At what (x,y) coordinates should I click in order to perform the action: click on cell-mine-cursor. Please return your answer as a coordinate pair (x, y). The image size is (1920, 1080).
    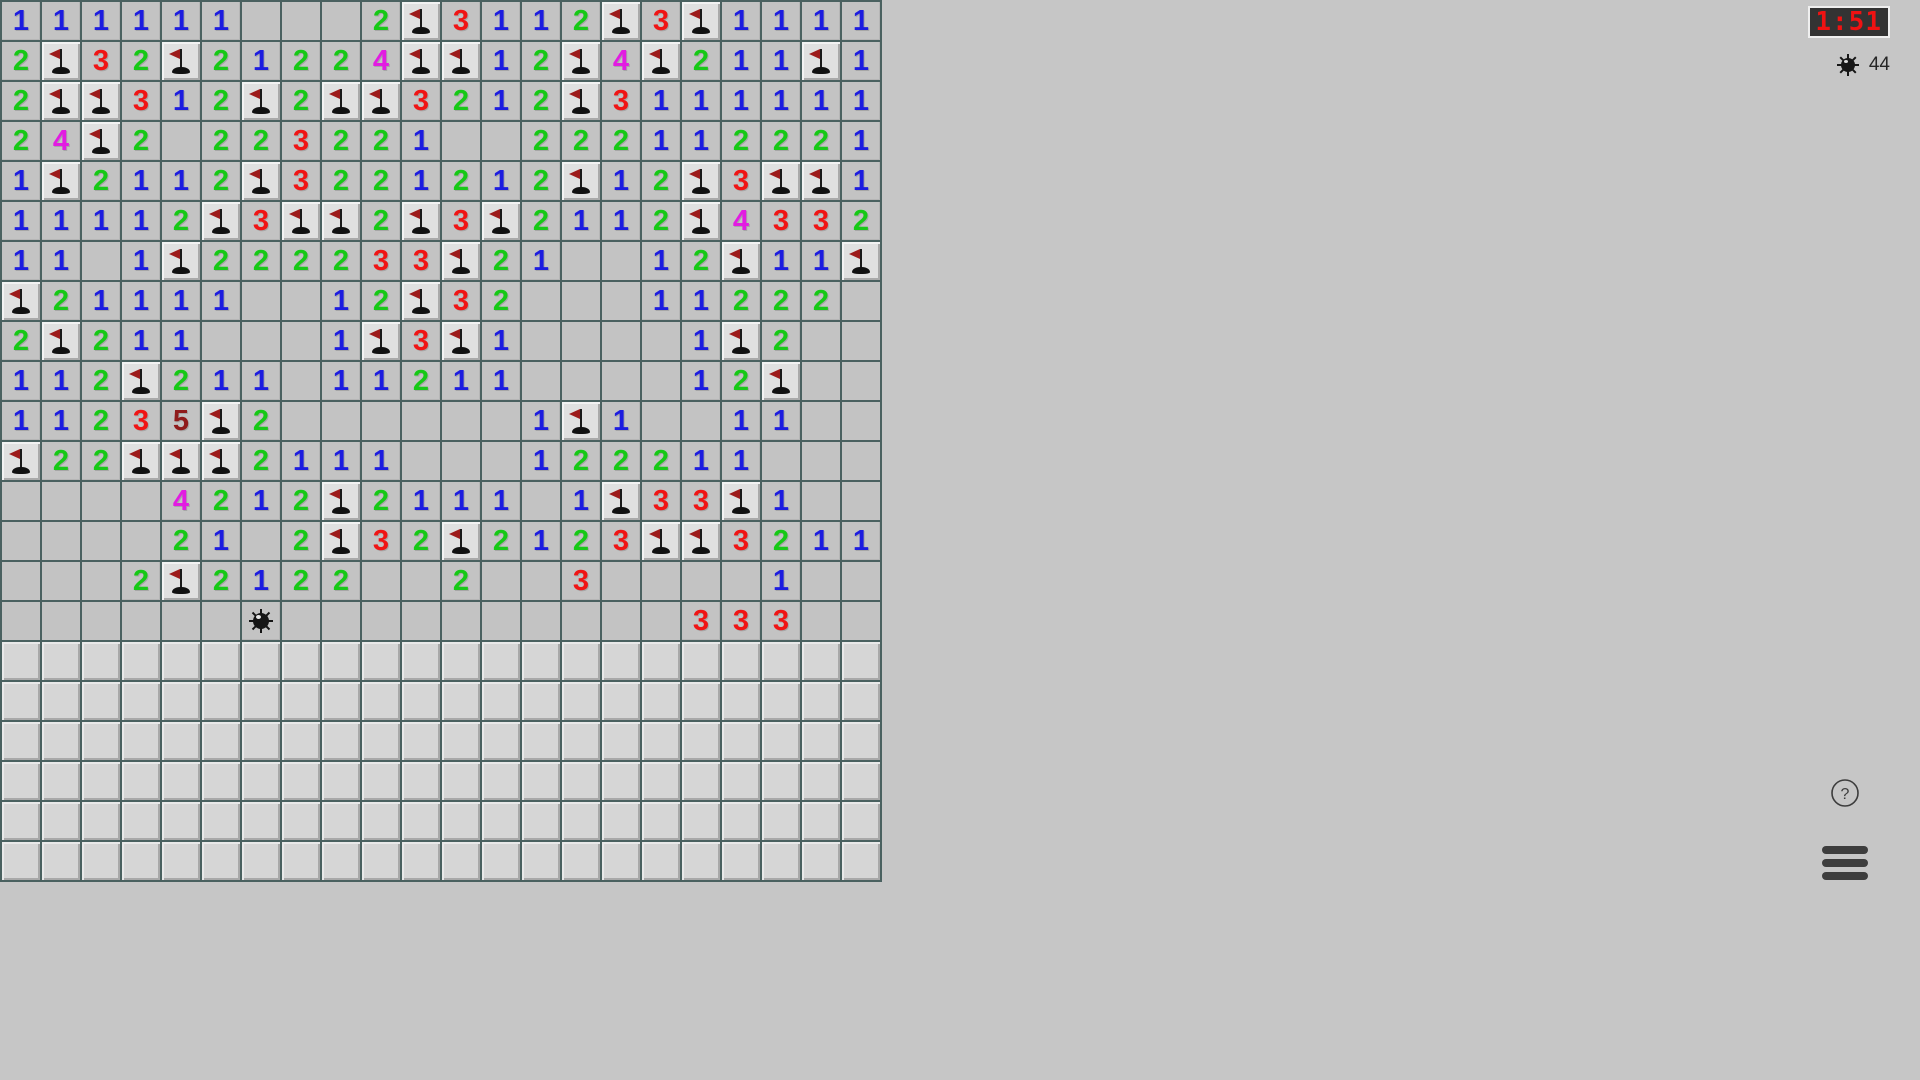
    Looking at the image, I should click on (261, 621).